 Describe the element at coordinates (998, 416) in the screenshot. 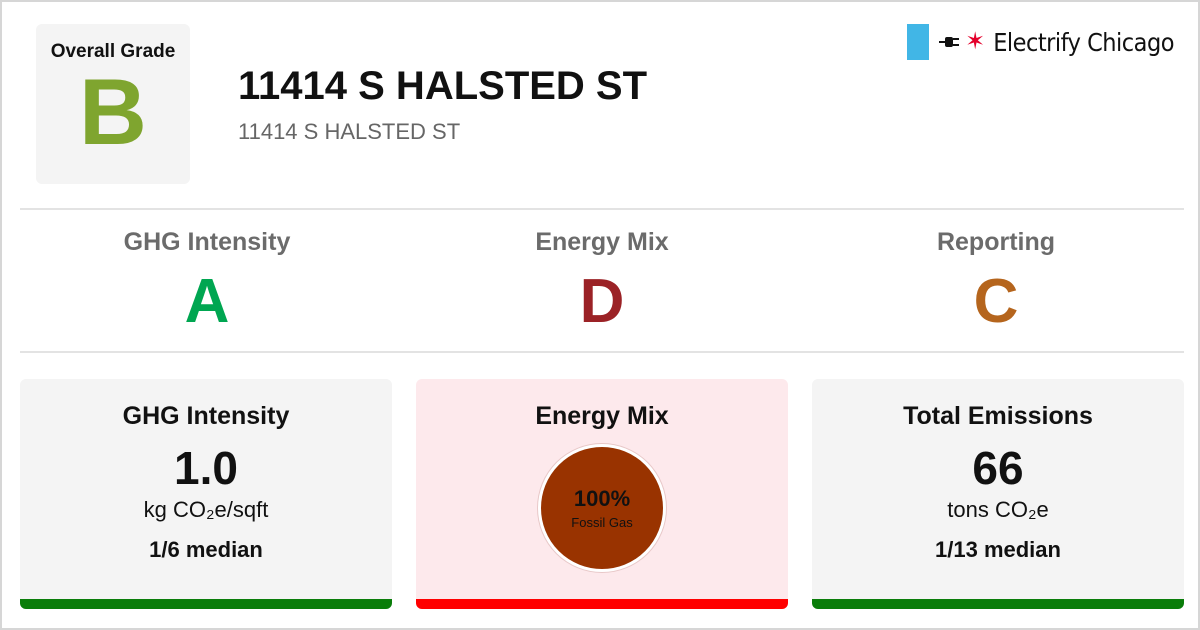

I see `card-title: Total Emissions` at that location.